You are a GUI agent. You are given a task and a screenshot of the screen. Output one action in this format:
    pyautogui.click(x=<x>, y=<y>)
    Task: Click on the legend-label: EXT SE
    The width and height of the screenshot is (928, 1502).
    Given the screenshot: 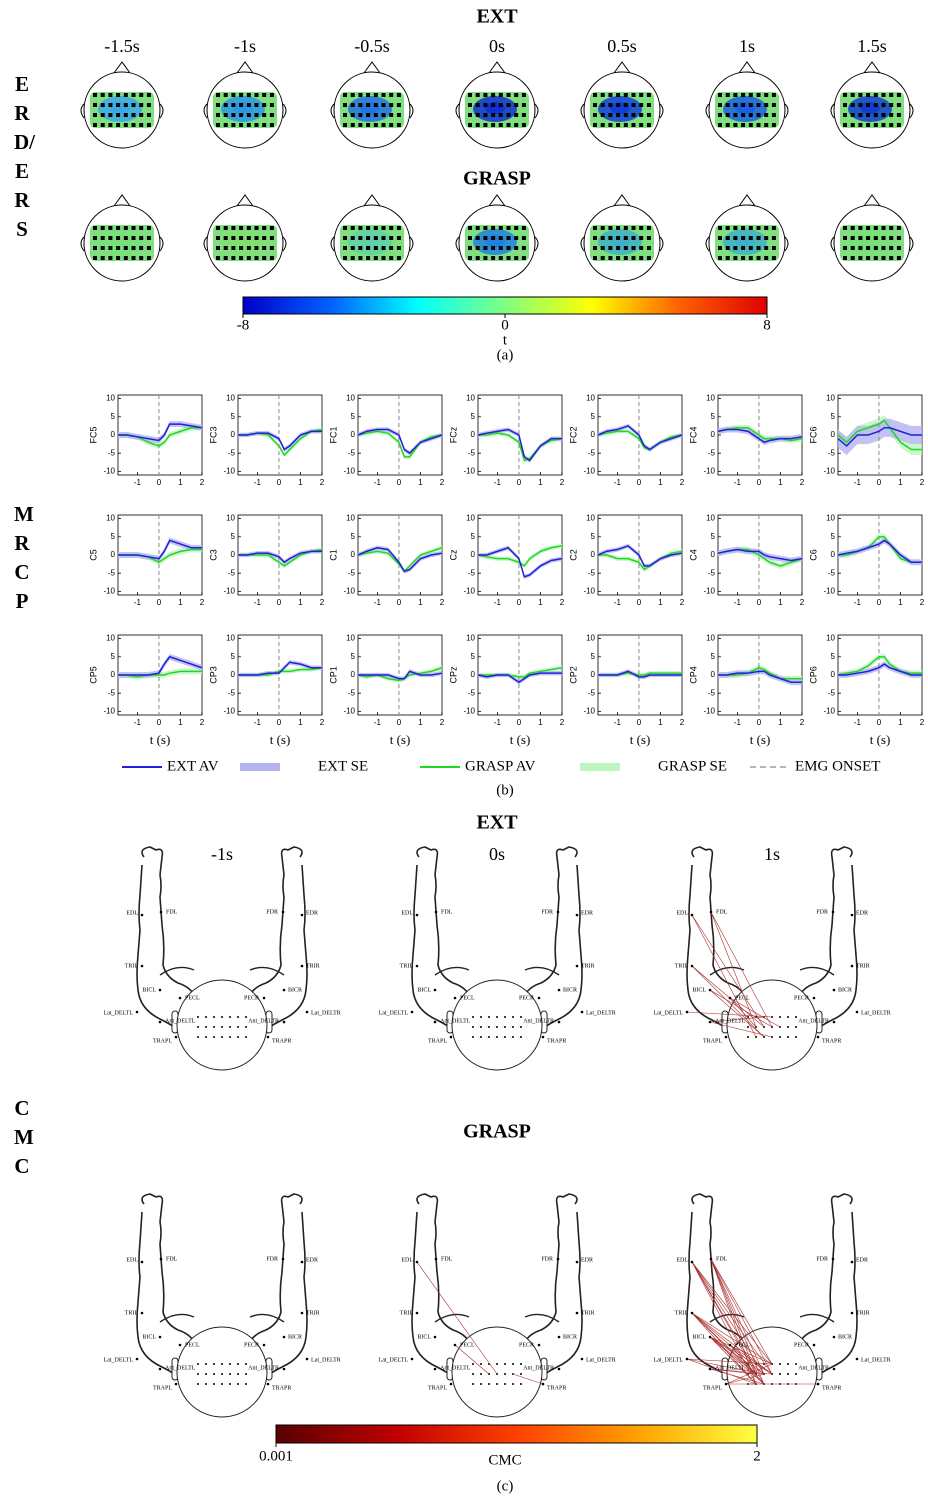 What is the action you would take?
    pyautogui.click(x=343, y=766)
    